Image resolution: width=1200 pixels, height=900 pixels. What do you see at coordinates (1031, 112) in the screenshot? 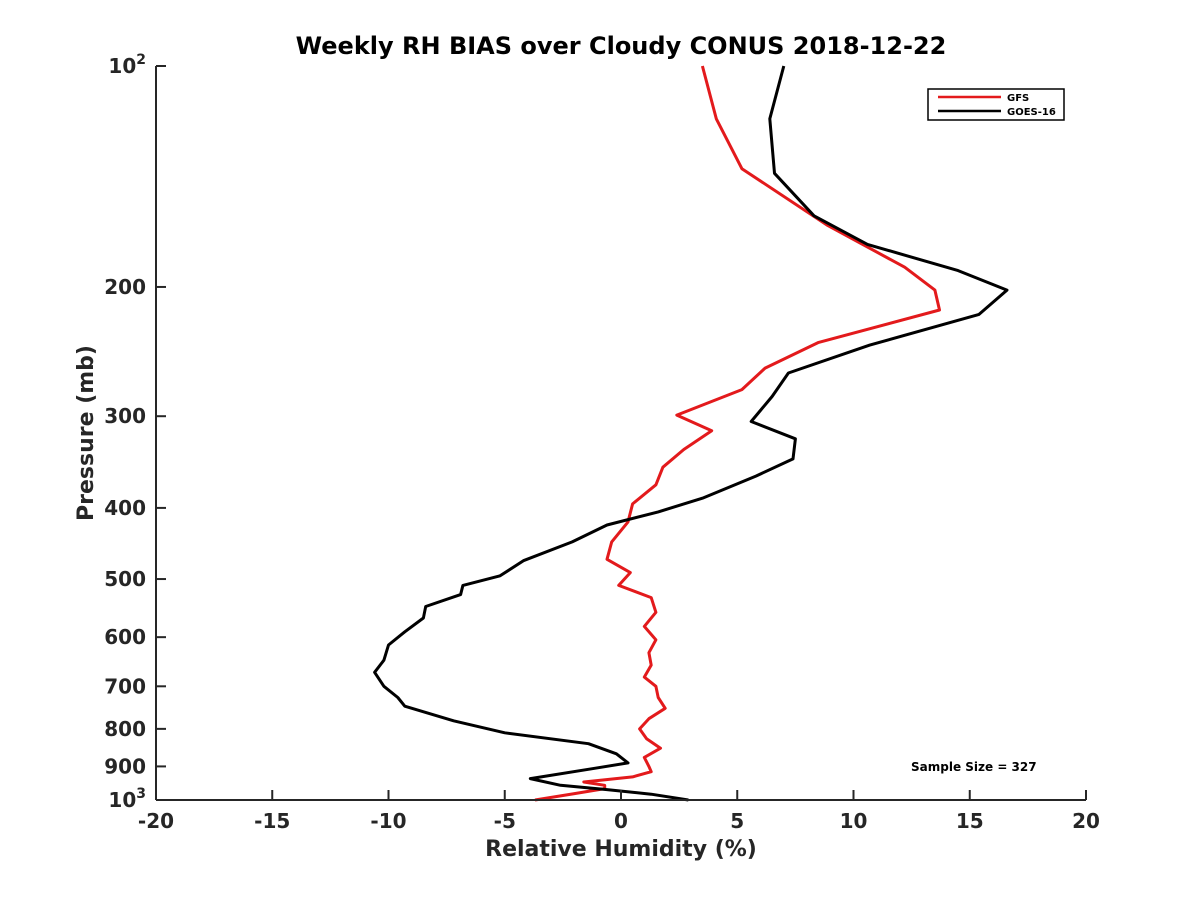
I see `legend-label-goes16: GOES-16` at bounding box center [1031, 112].